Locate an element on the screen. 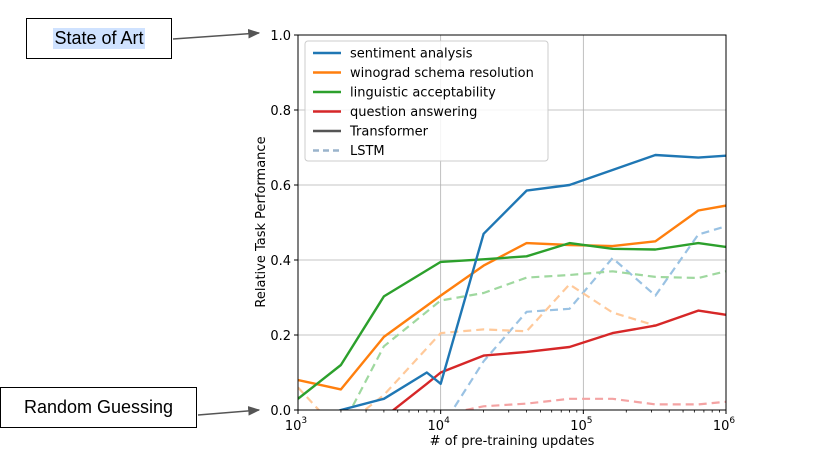 Image resolution: width=816 pixels, height=466 pixels. legend-label: sentiment analysis is located at coordinates (411, 54).